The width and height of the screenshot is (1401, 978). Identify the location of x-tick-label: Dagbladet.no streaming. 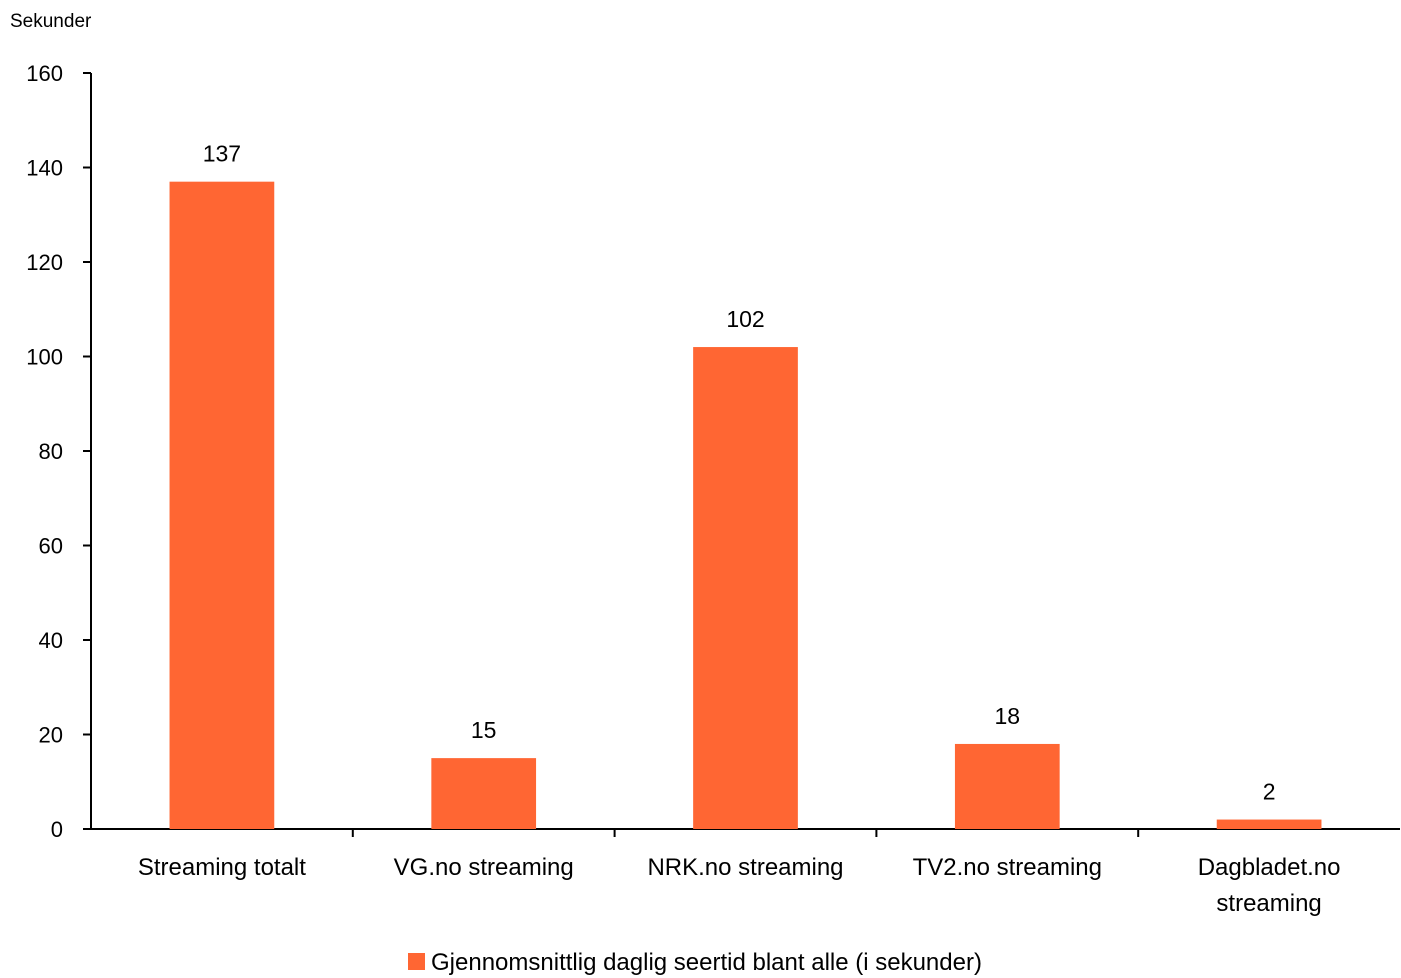
(1269, 885).